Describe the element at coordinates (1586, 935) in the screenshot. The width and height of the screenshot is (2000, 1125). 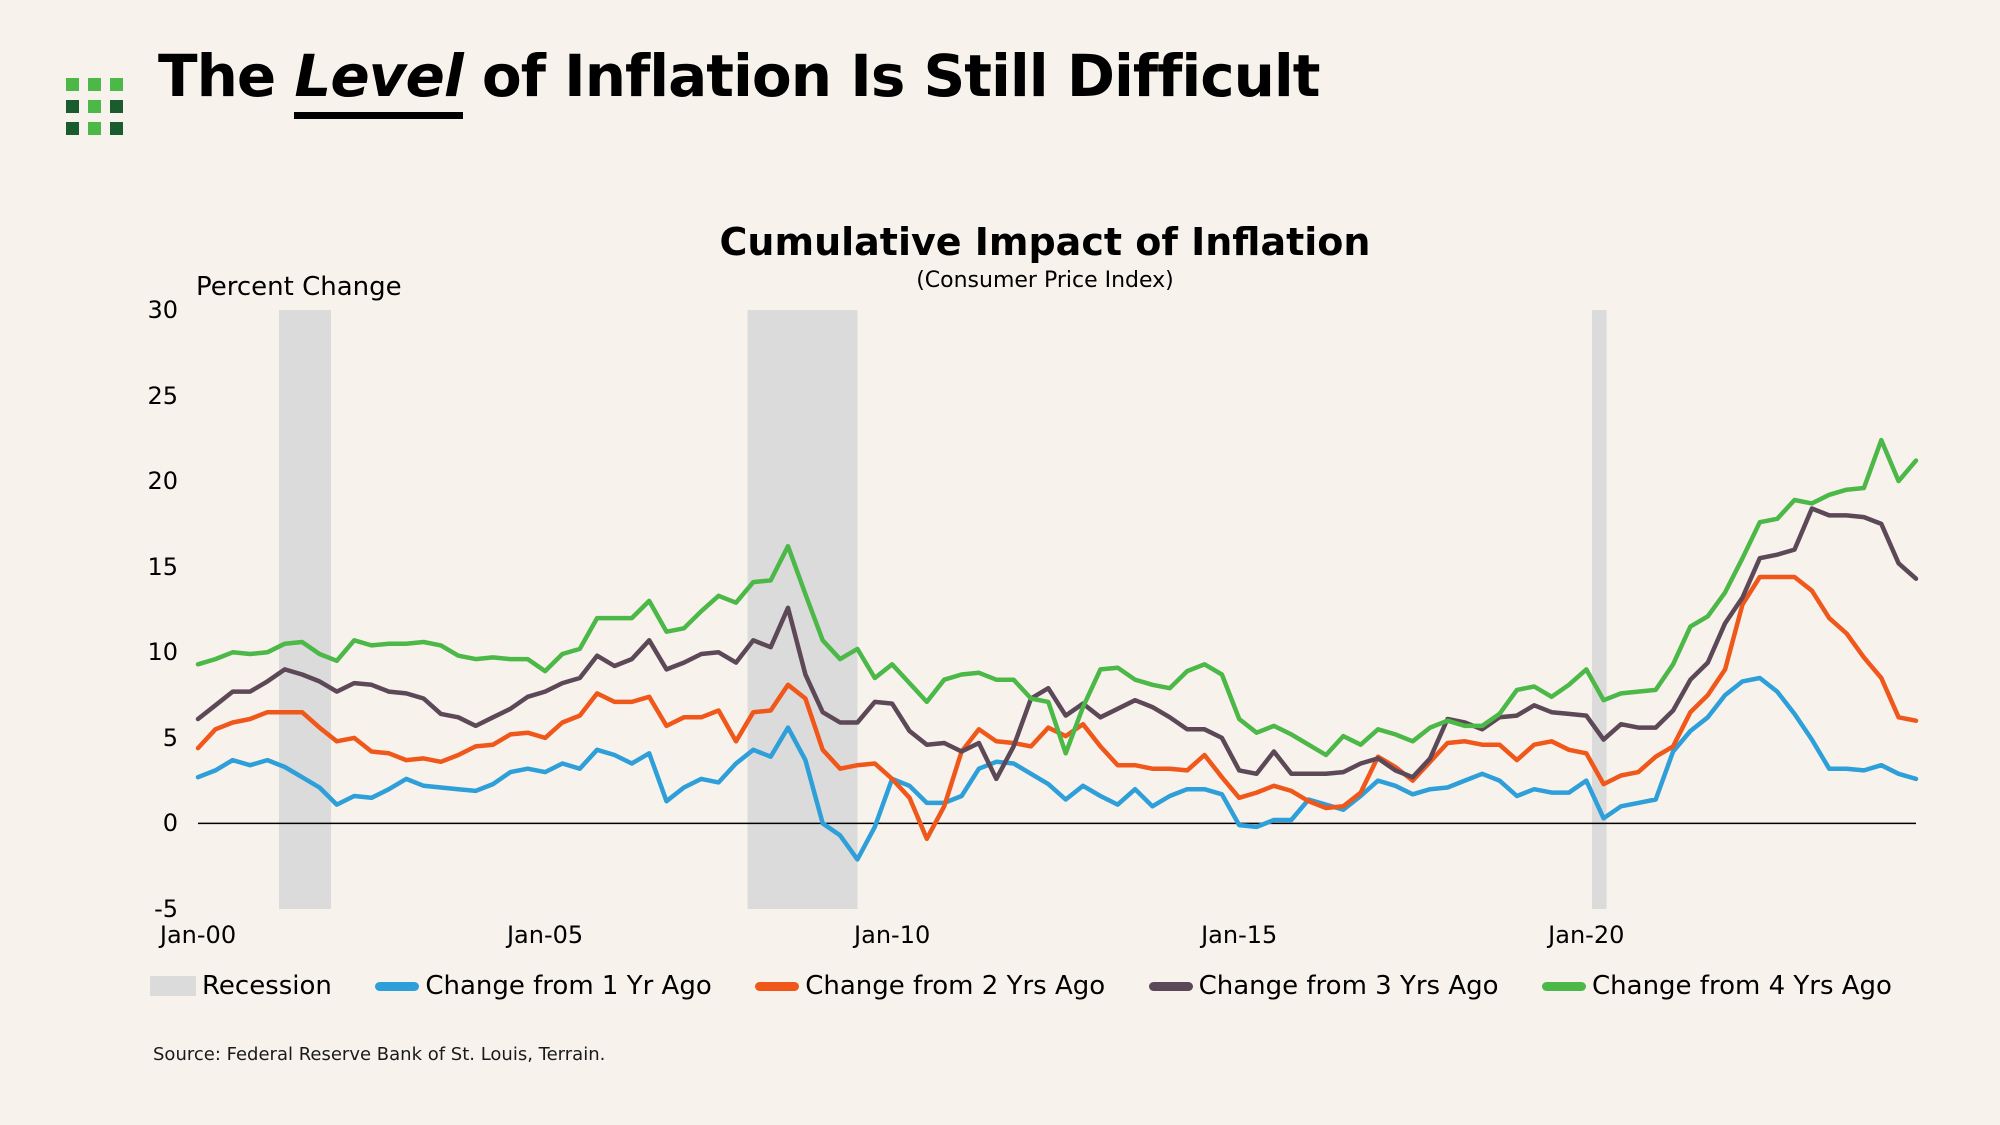
I see `x-tick-label: Jan-20` at that location.